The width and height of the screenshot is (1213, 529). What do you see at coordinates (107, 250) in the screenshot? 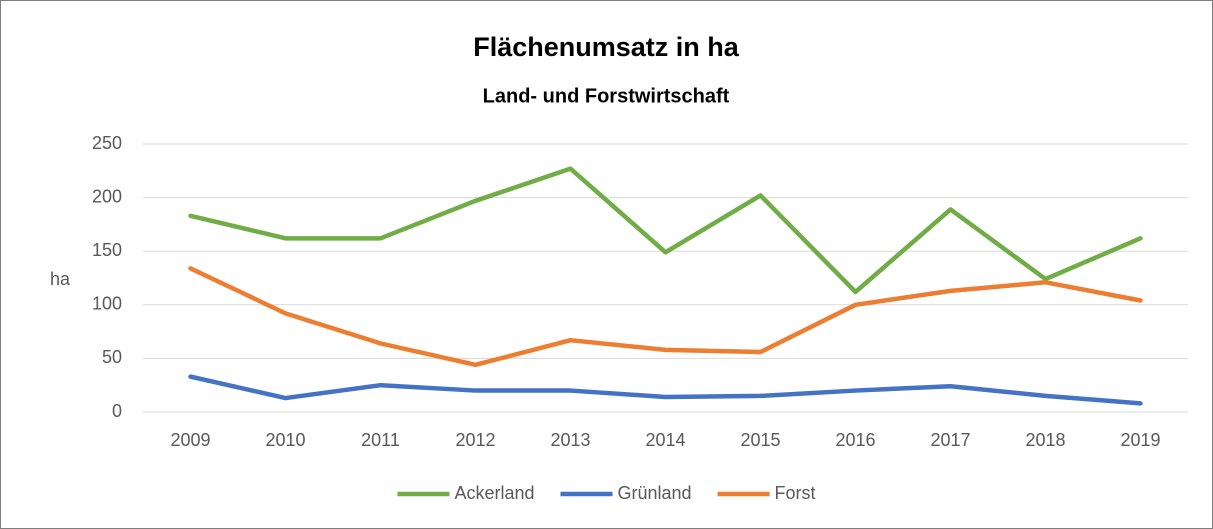
I see `y-tick-label: 150` at bounding box center [107, 250].